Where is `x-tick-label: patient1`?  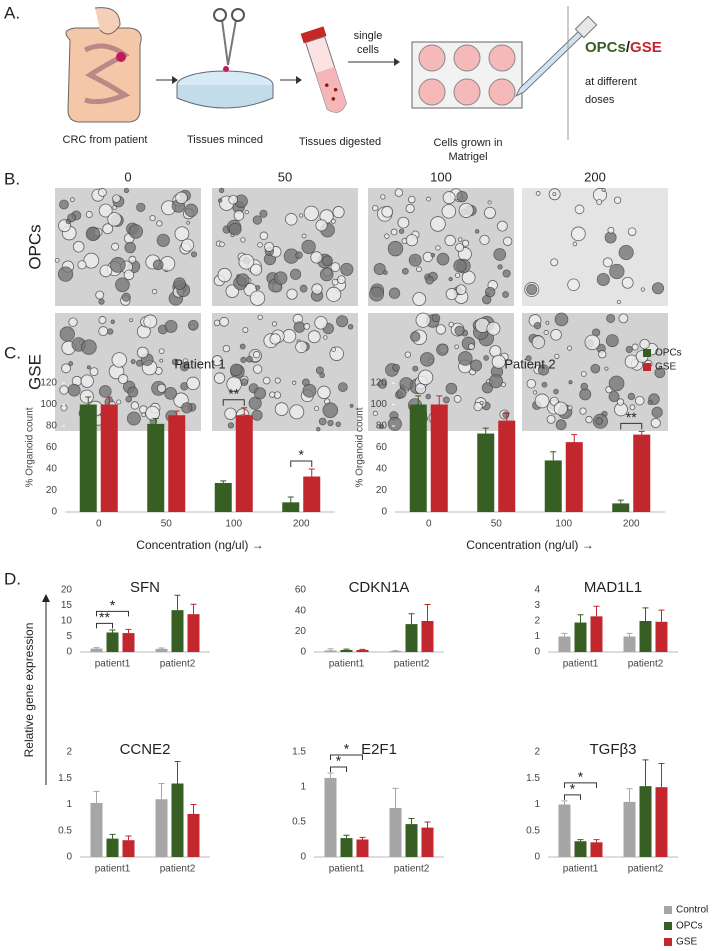
x-tick-label: patient1 is located at coordinates (581, 664).